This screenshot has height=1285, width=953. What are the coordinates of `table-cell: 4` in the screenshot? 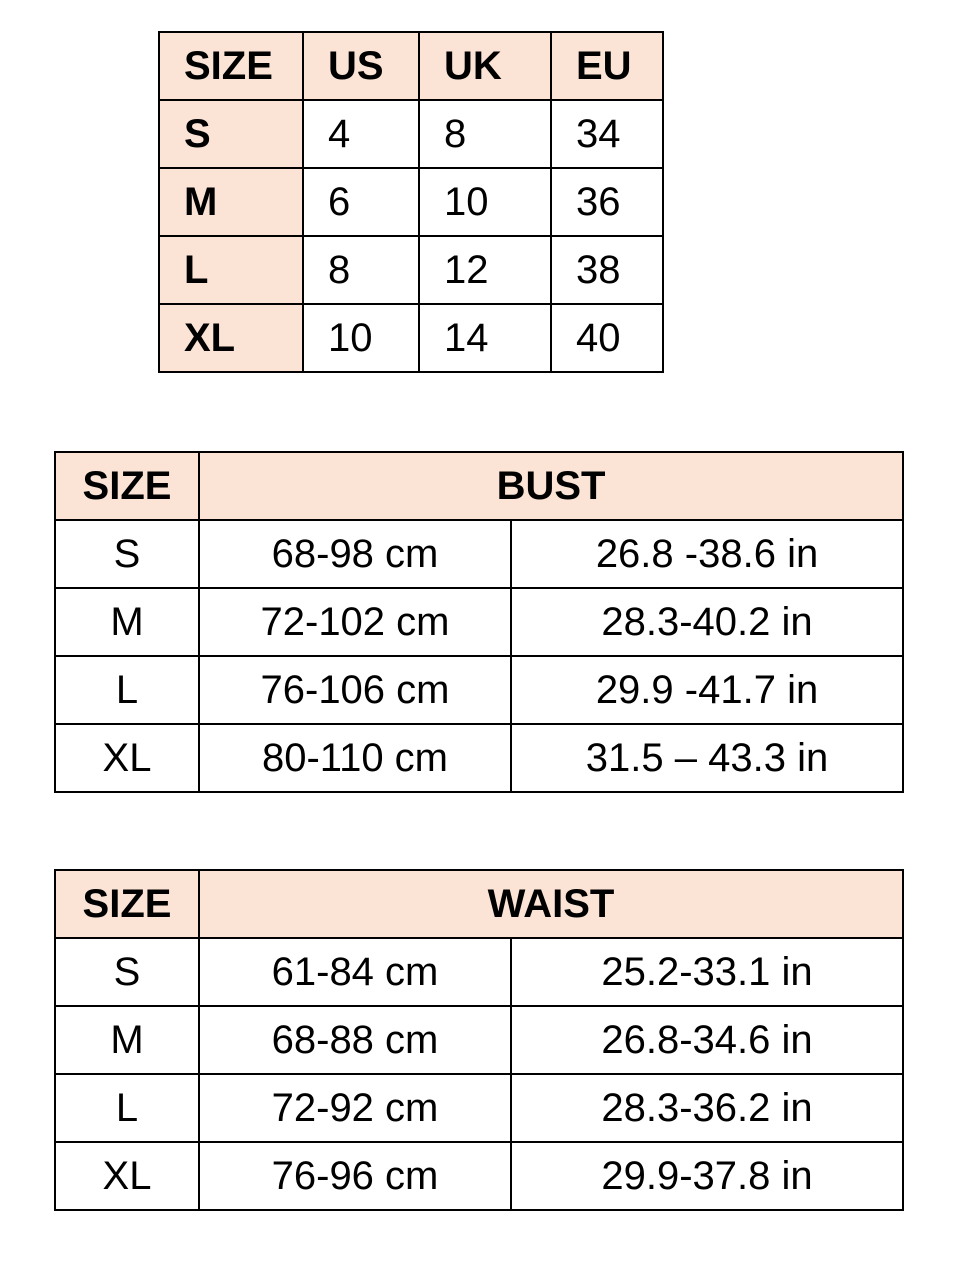 It's located at (361, 134).